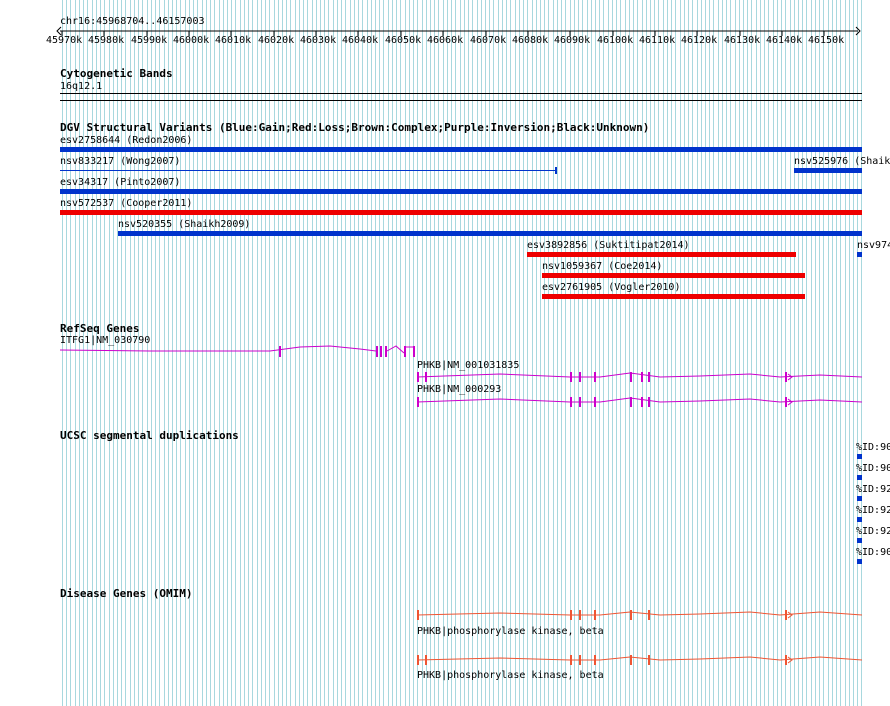  I want to click on ruler-axis, so click(445, 32).